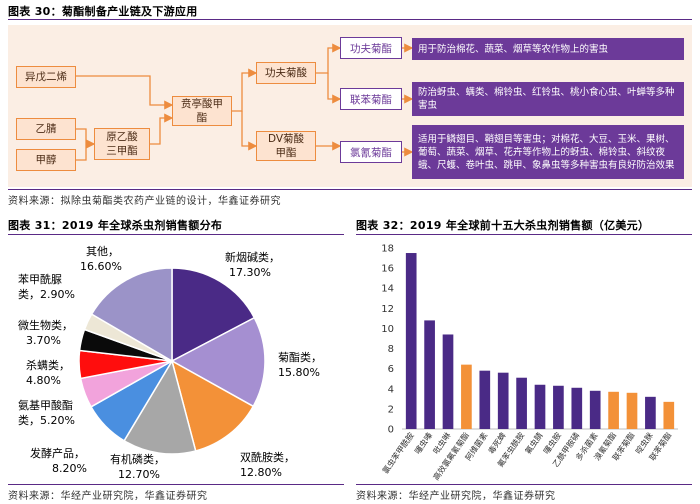  I want to click on desc-bifenthrin: 防治蚜虫、螨类、棉铃虫、红铃虫、桃小食心虫、叶蝉等多种害虫, so click(548, 99).